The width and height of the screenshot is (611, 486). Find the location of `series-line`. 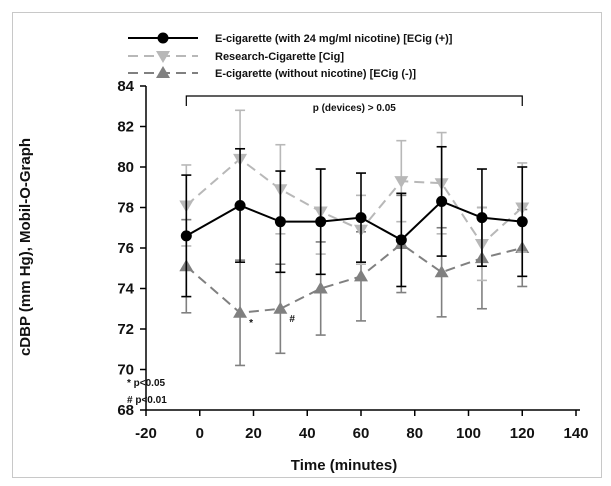

series-line is located at coordinates (354, 278).